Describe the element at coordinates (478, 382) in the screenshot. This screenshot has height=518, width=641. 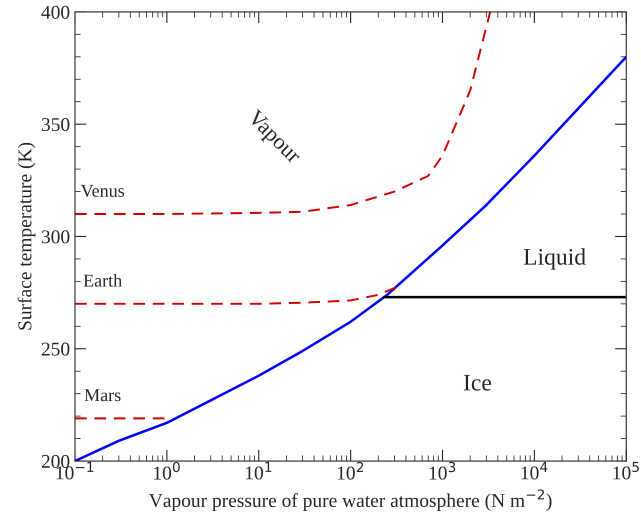
I see `annotation: Ice` at that location.